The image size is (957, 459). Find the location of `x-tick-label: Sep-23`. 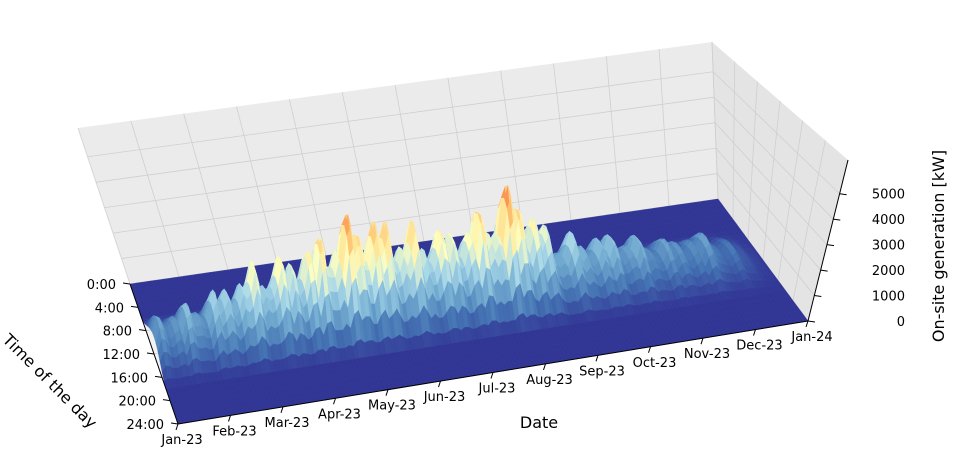

x-tick-label: Sep-23 is located at coordinates (602, 371).